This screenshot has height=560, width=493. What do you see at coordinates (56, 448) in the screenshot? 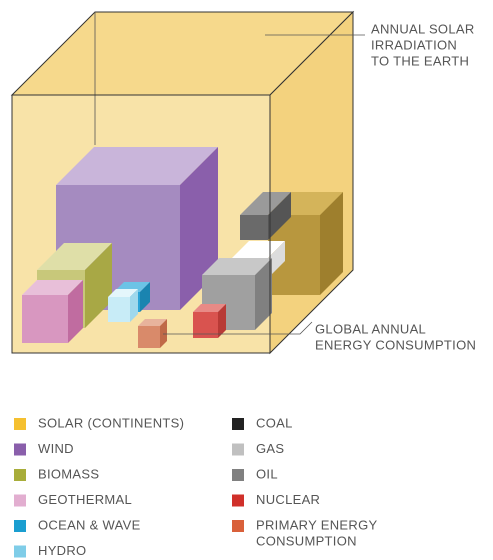
I see `legend-label: WIND` at bounding box center [56, 448].